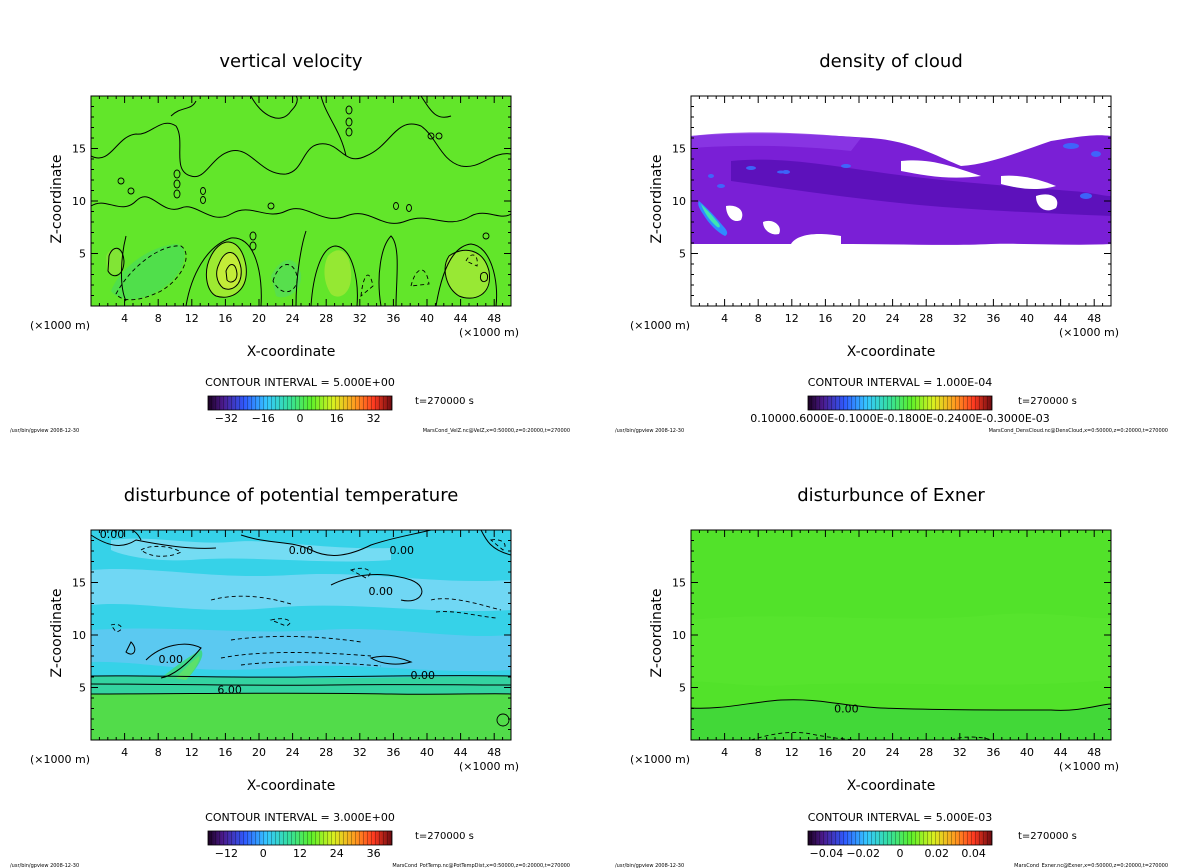  Describe the element at coordinates (374, 418) in the screenshot. I see `colorbar-tick-label: 32` at that location.